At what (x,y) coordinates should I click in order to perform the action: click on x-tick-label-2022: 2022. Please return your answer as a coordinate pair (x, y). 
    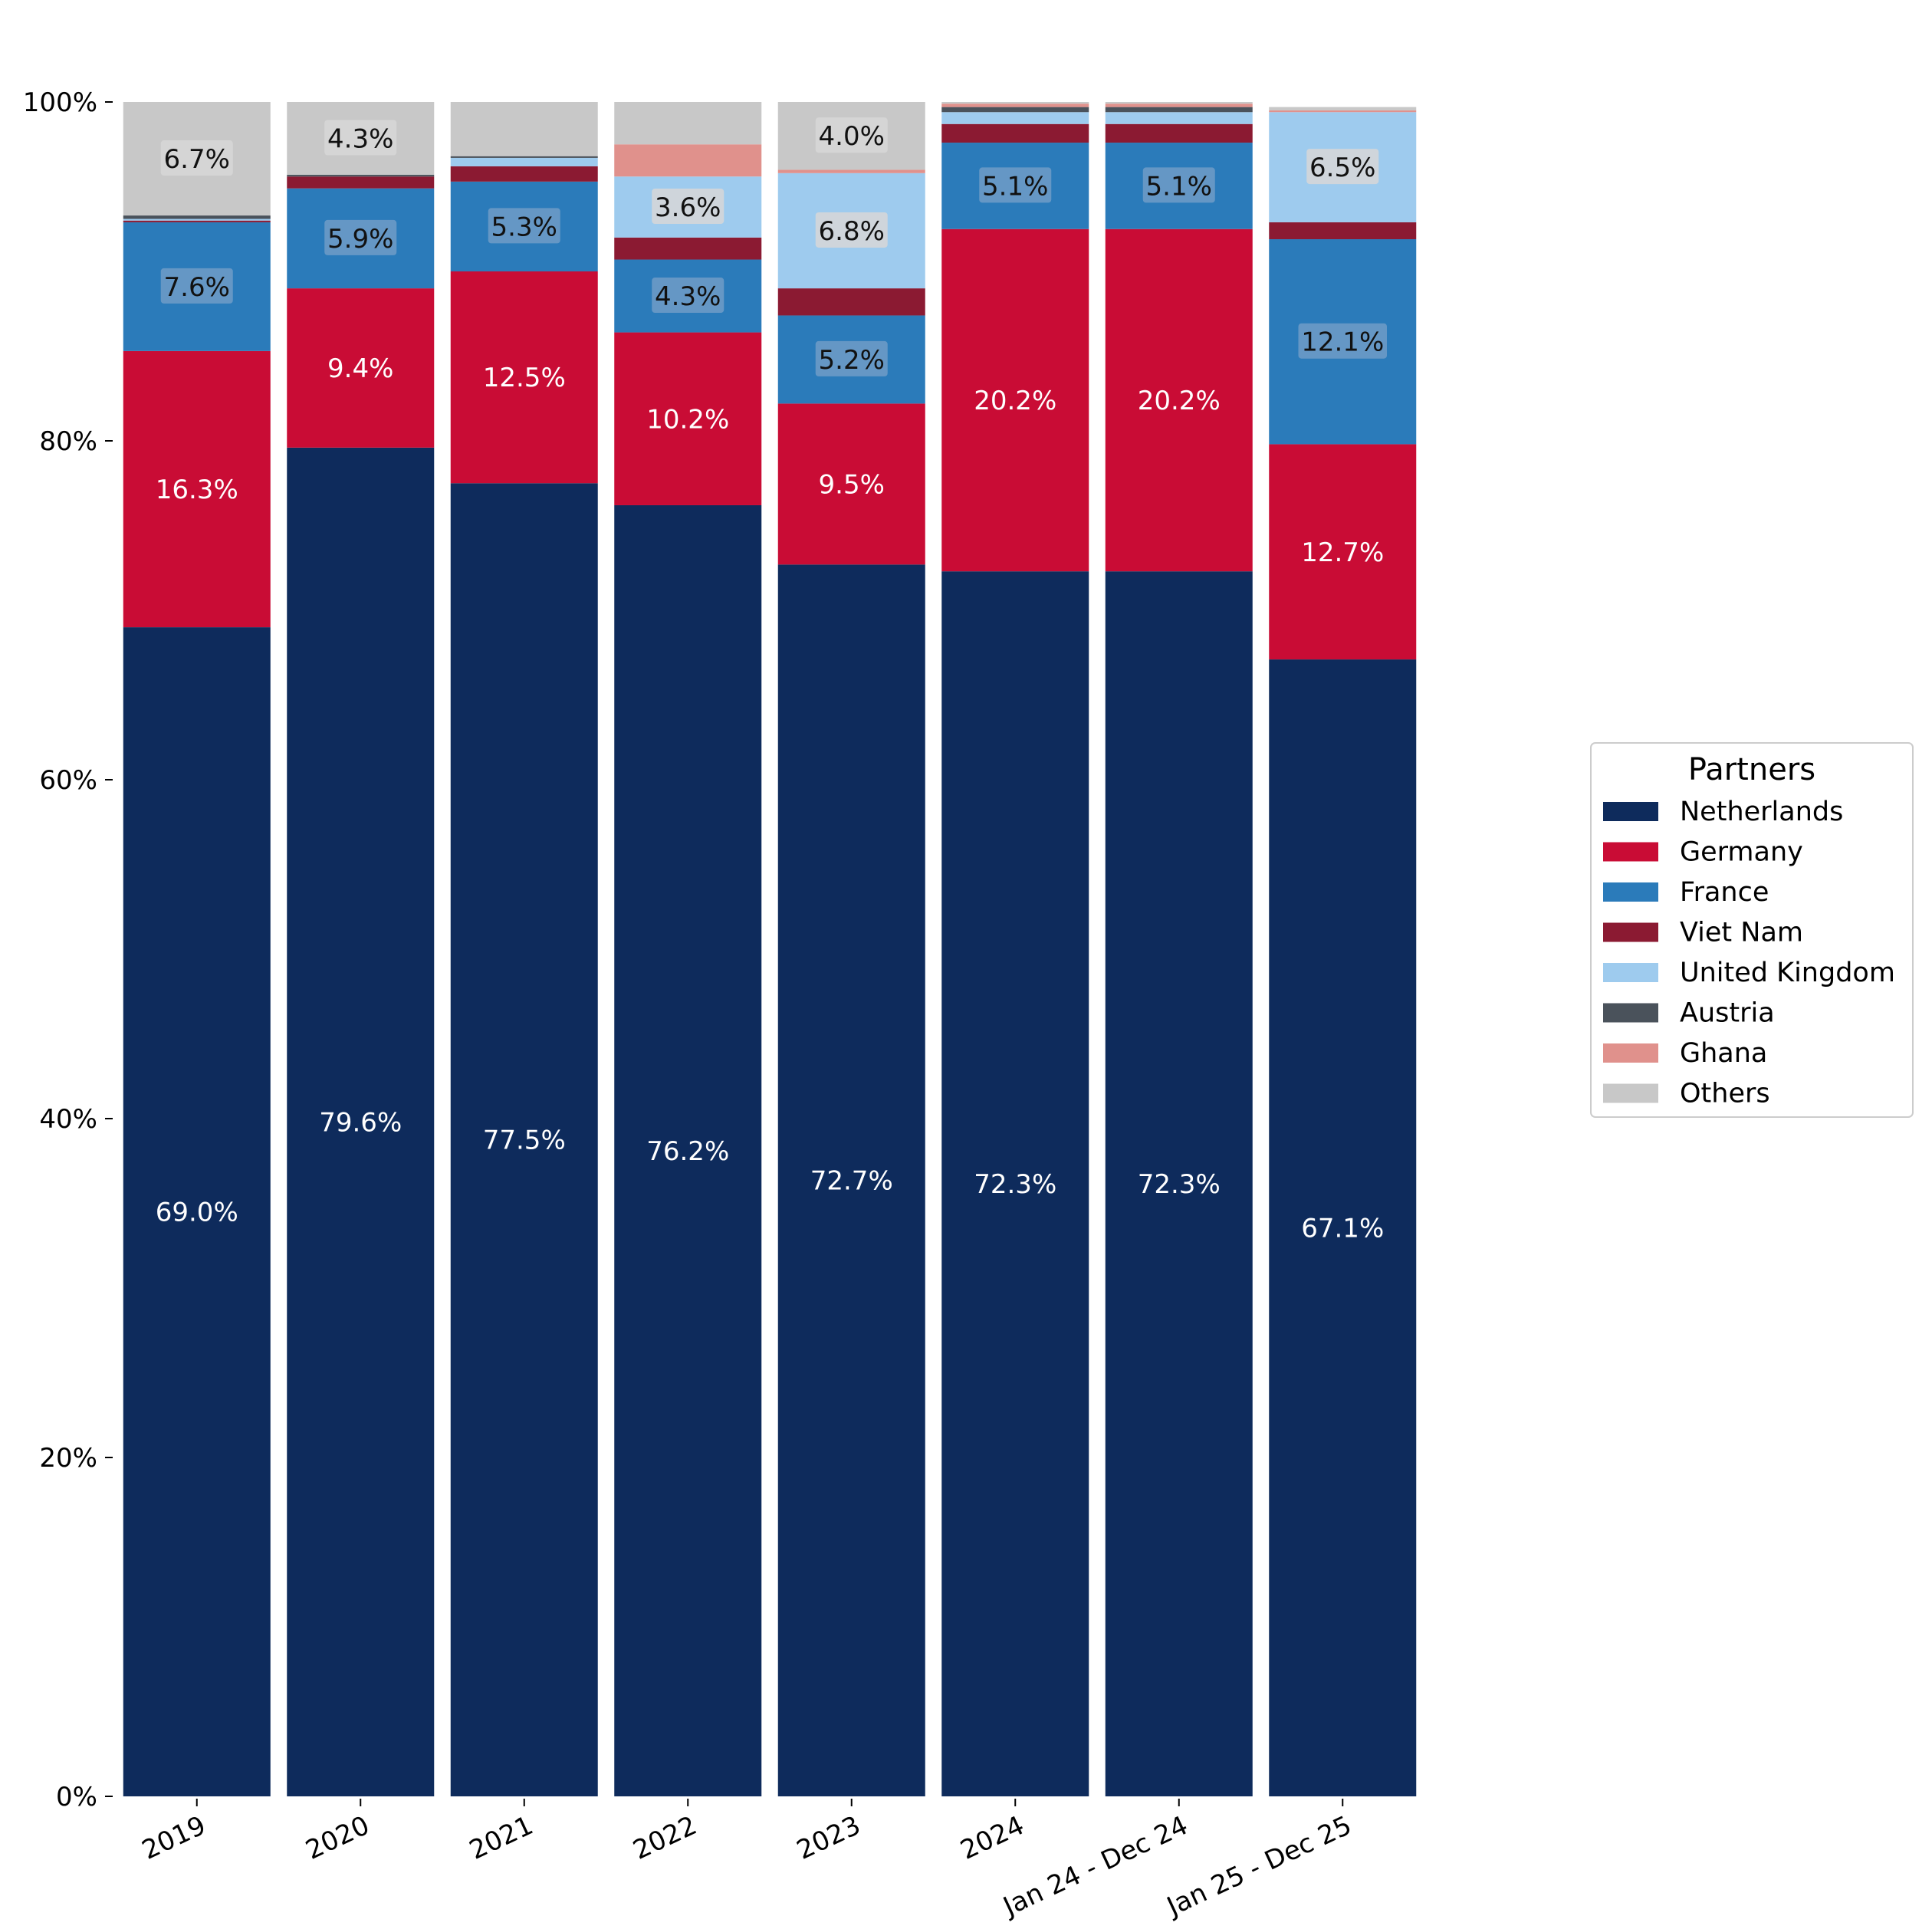
    Looking at the image, I should click on (666, 1838).